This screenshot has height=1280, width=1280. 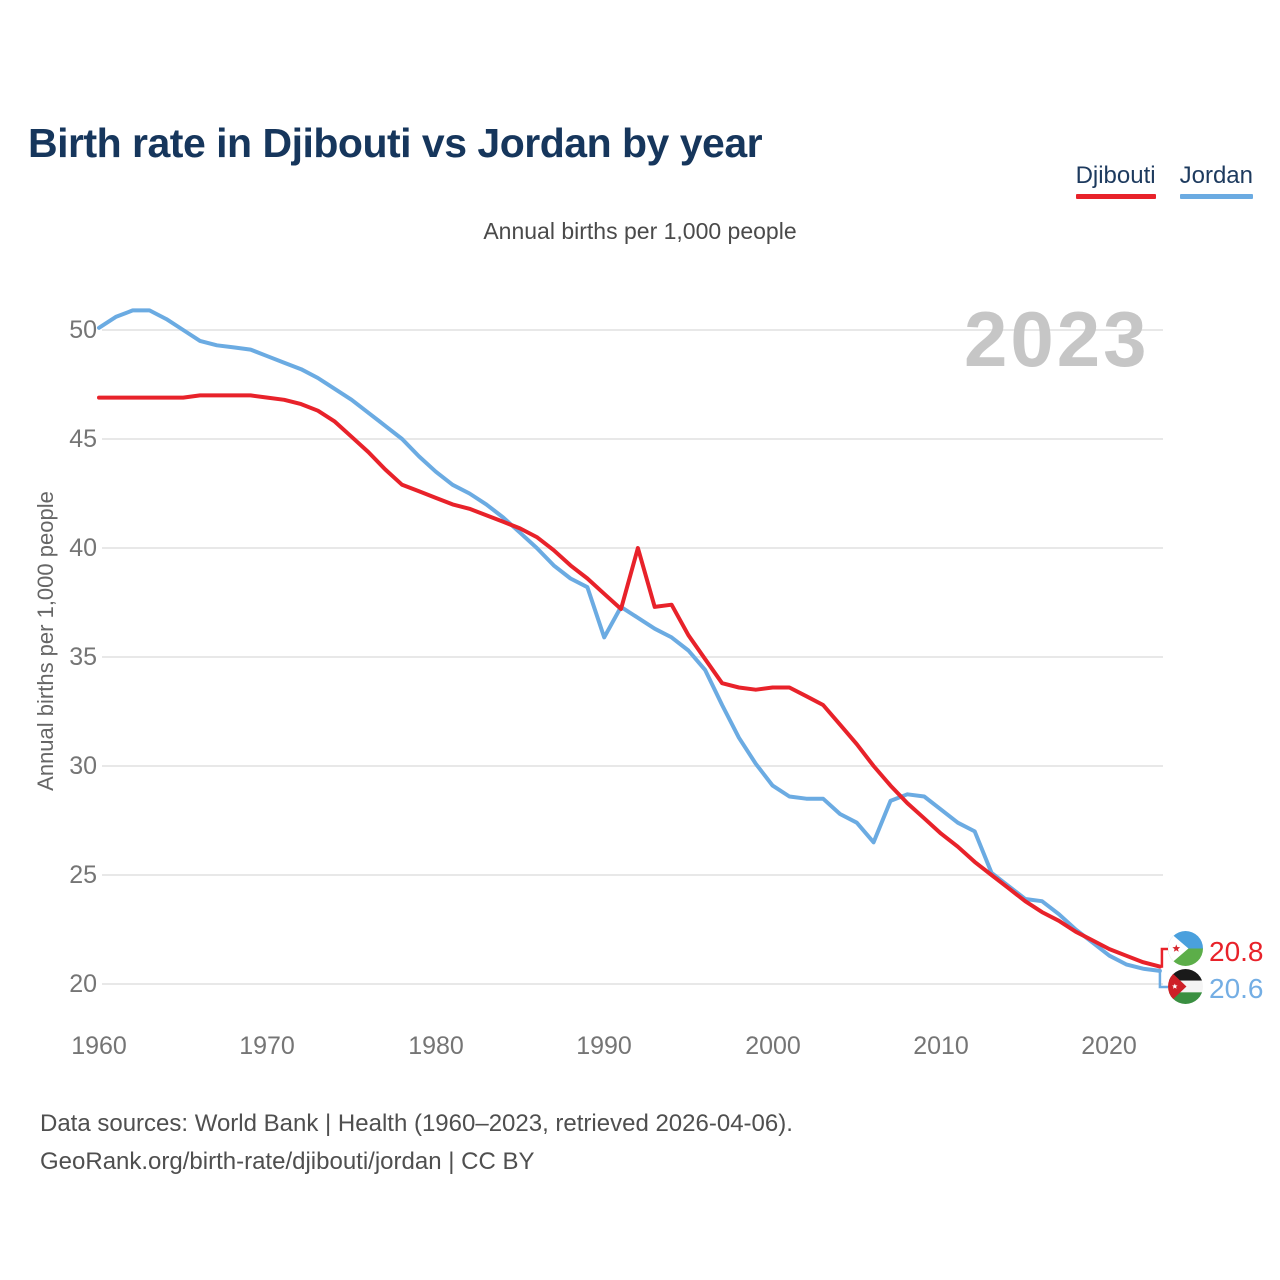 What do you see at coordinates (83, 657) in the screenshot?
I see `y-tick-35: 35` at bounding box center [83, 657].